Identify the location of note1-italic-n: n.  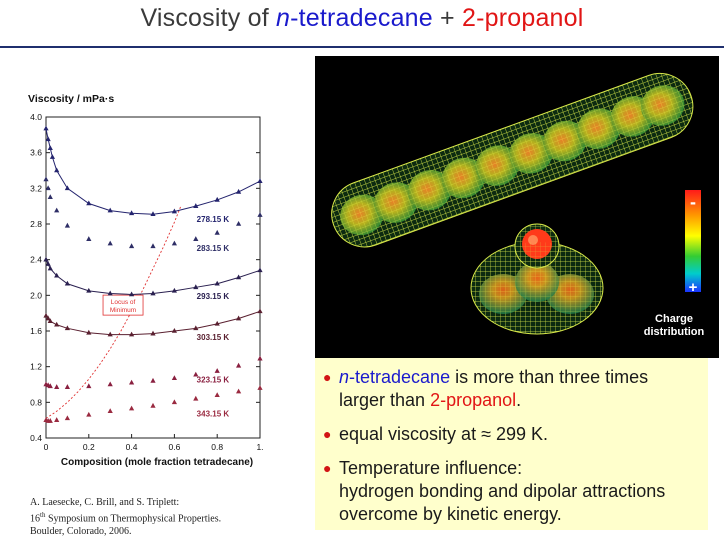
(344, 377).